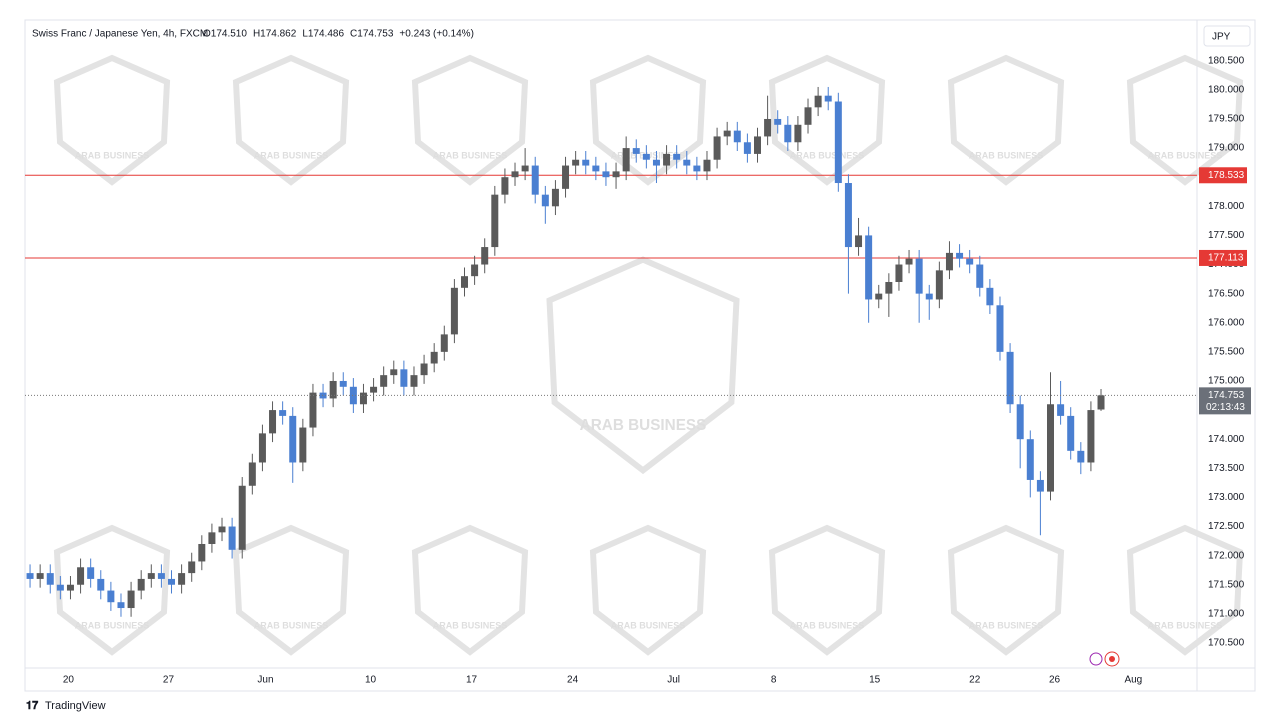 This screenshot has height=720, width=1280. I want to click on legend-value: C174.753, so click(372, 34).